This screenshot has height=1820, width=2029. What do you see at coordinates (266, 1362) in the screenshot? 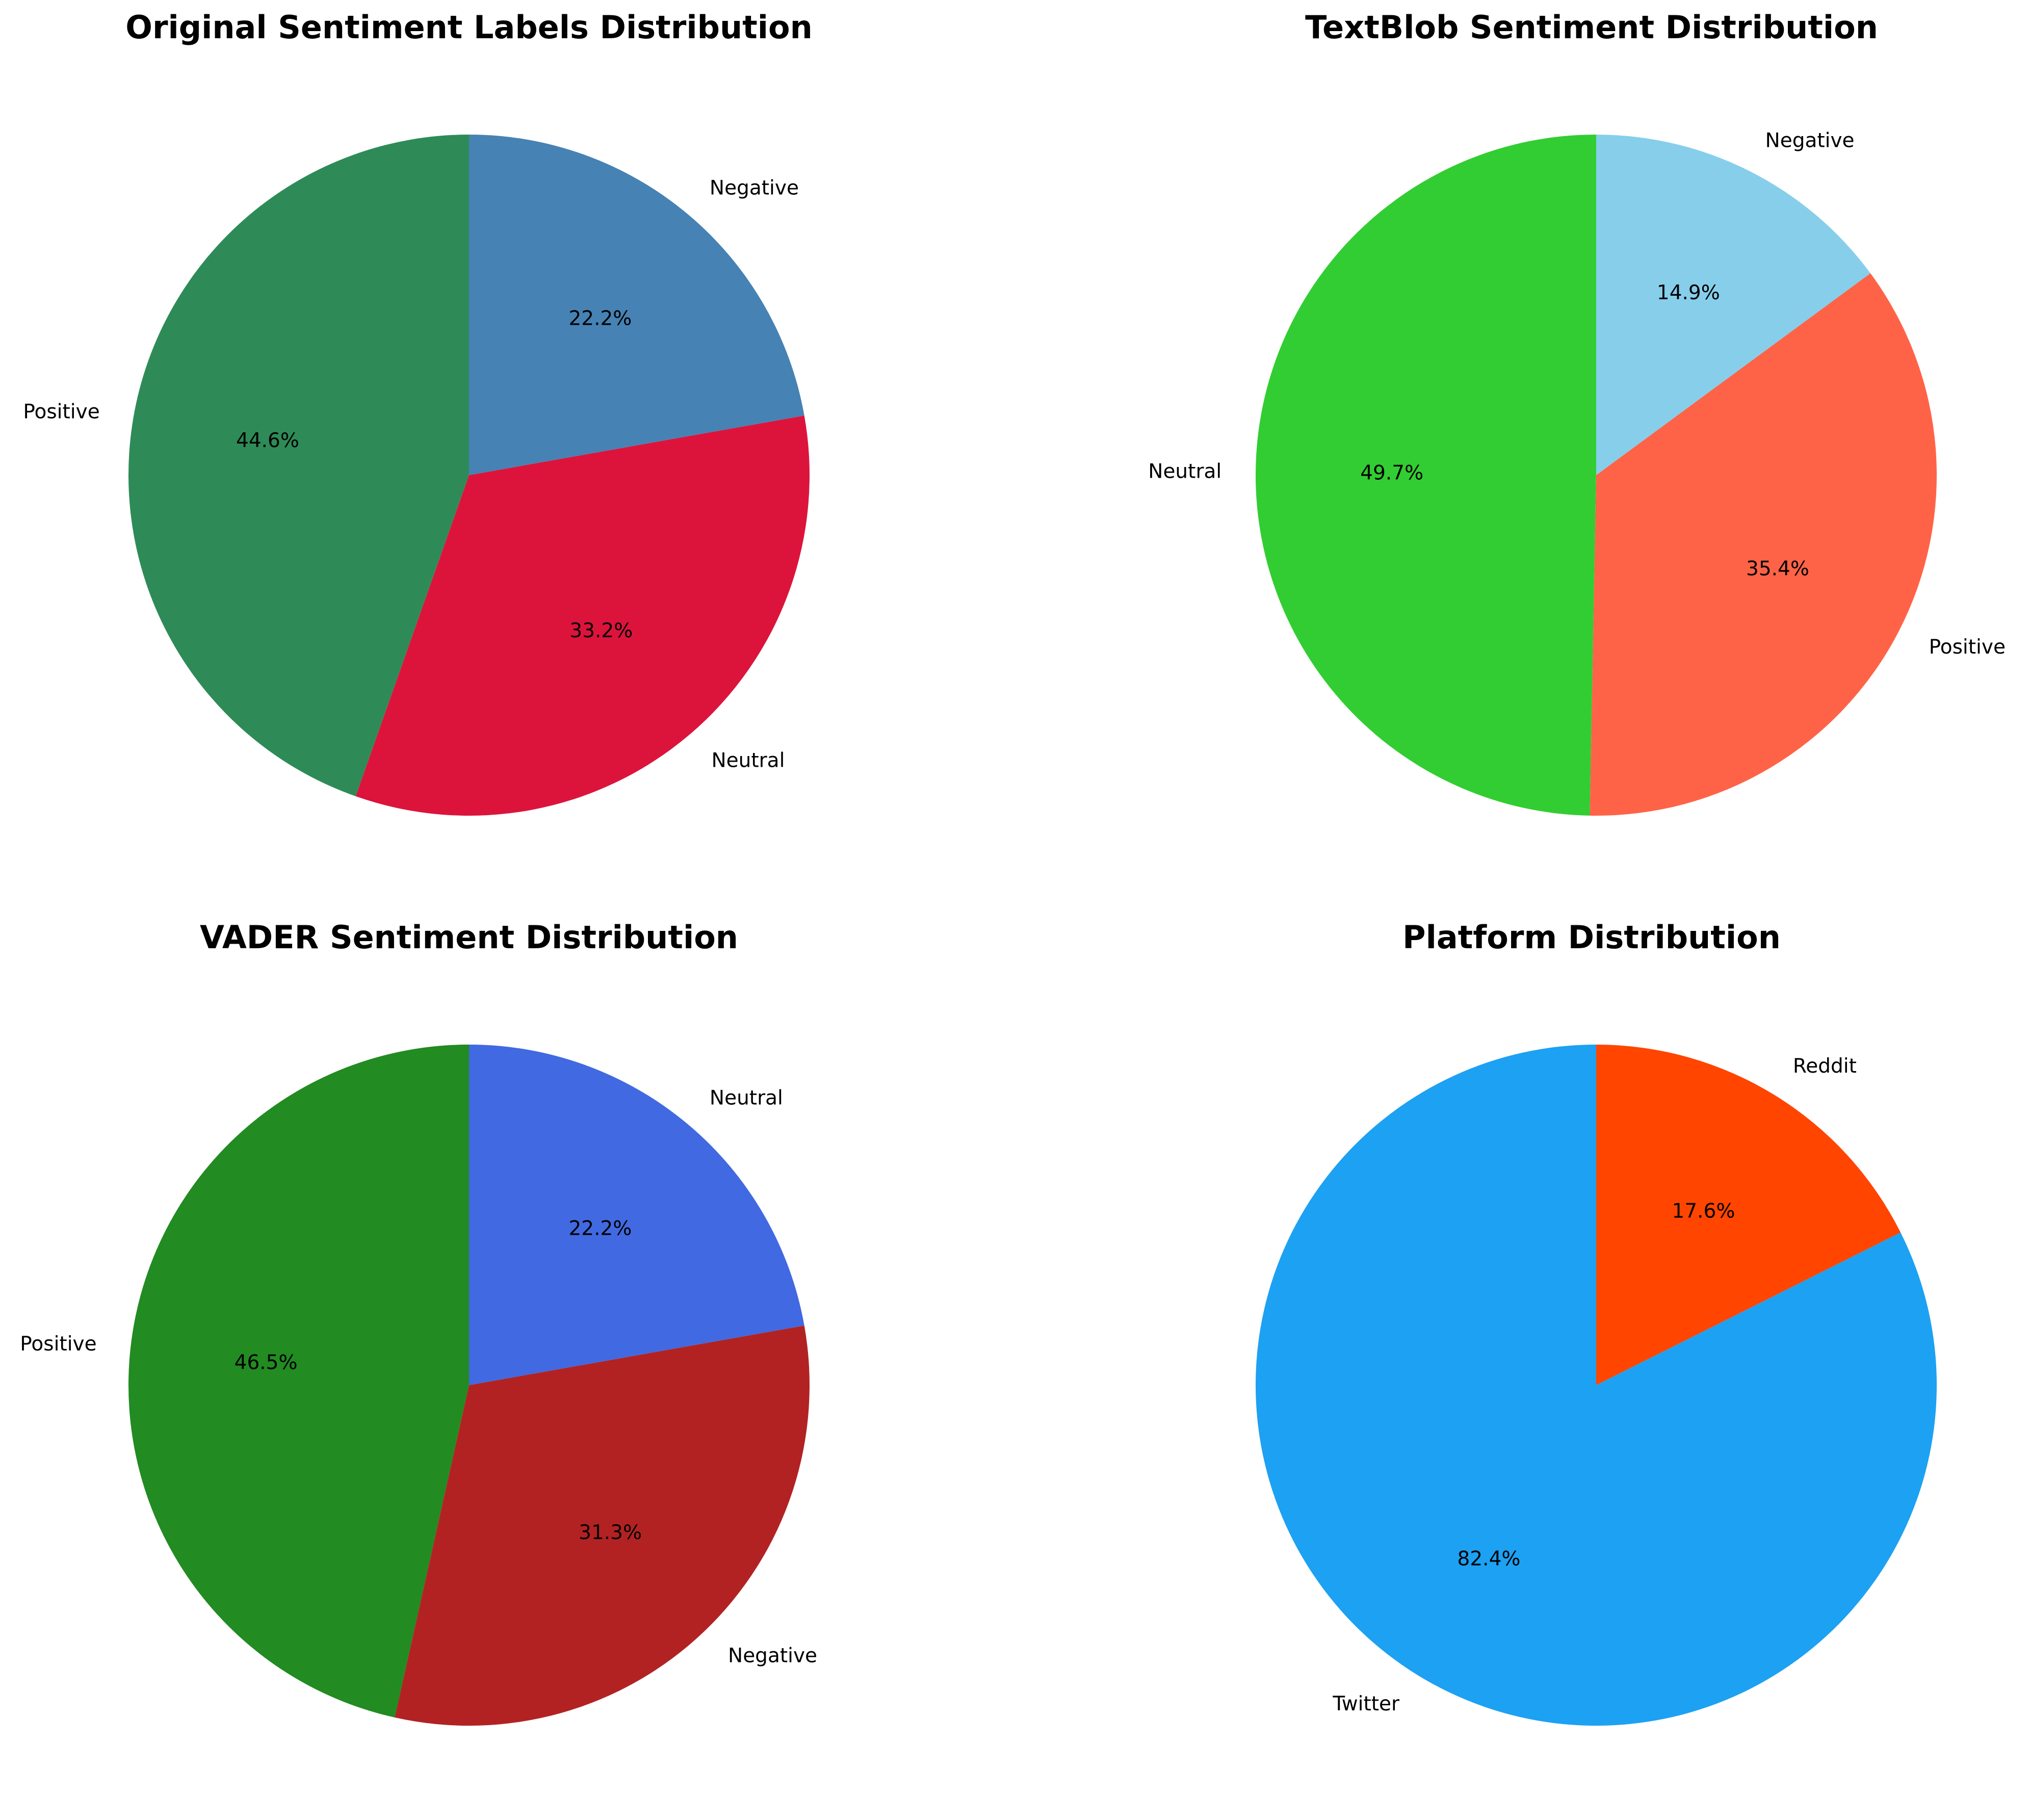
I see `slice-percent-label: 46.5%` at bounding box center [266, 1362].